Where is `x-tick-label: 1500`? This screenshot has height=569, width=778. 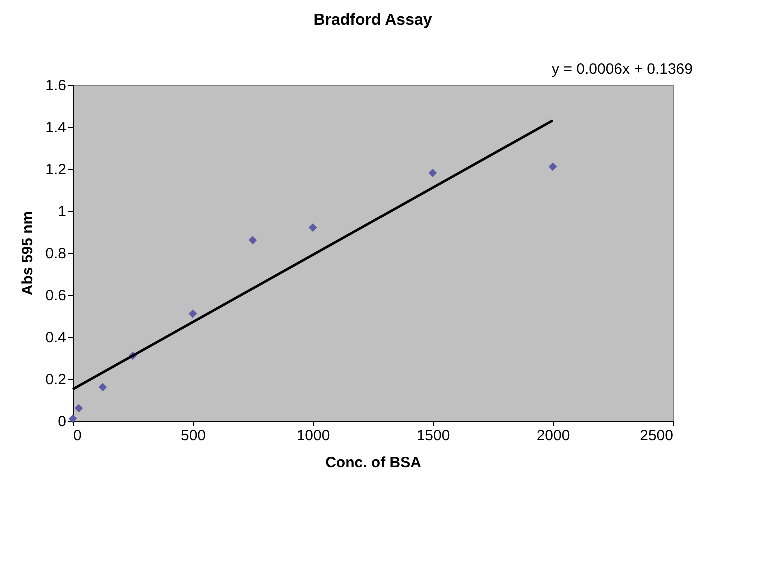 x-tick-label: 1500 is located at coordinates (433, 436).